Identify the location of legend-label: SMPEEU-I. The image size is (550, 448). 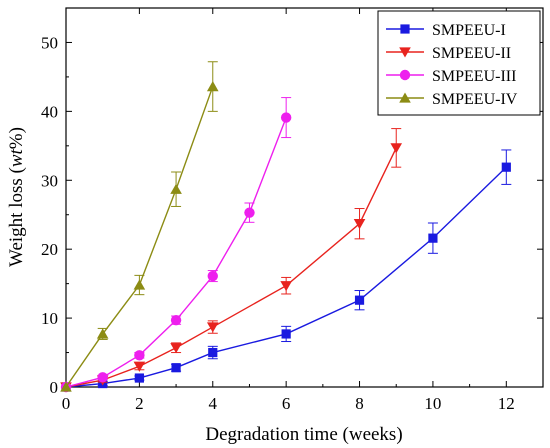
(469, 30).